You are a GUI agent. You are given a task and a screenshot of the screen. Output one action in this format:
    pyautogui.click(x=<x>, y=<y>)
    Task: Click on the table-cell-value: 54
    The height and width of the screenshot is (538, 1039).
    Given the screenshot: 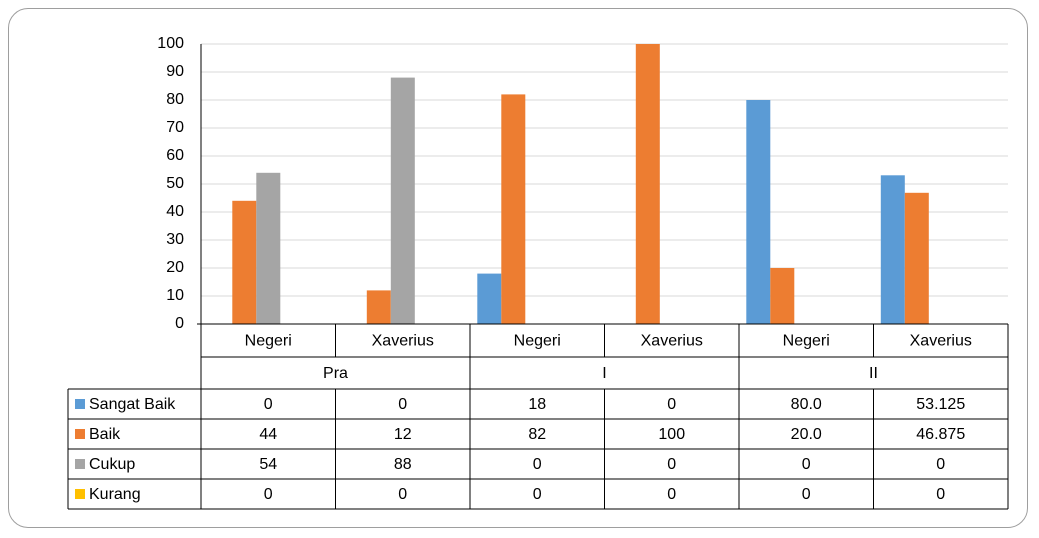 What is the action you would take?
    pyautogui.click(x=268, y=464)
    